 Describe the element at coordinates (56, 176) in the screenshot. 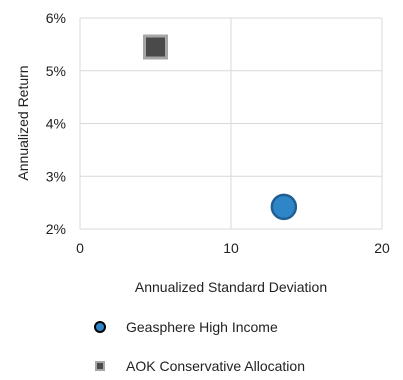

I see `y-tick-label: 3%` at that location.